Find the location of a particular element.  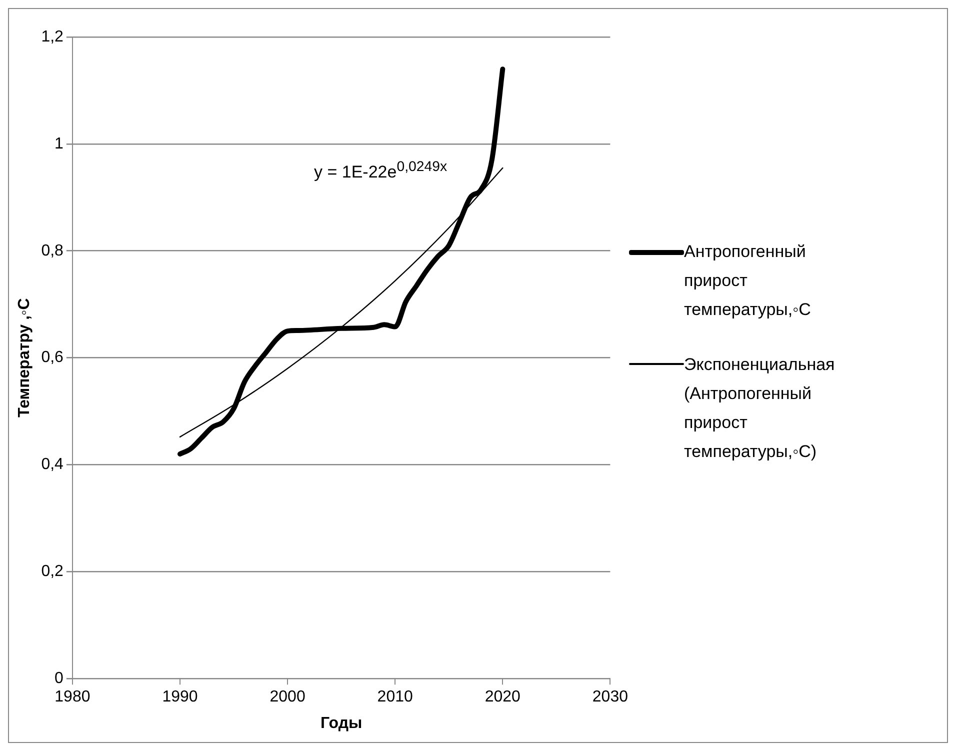

x-tick-label: 2000 is located at coordinates (288, 697).